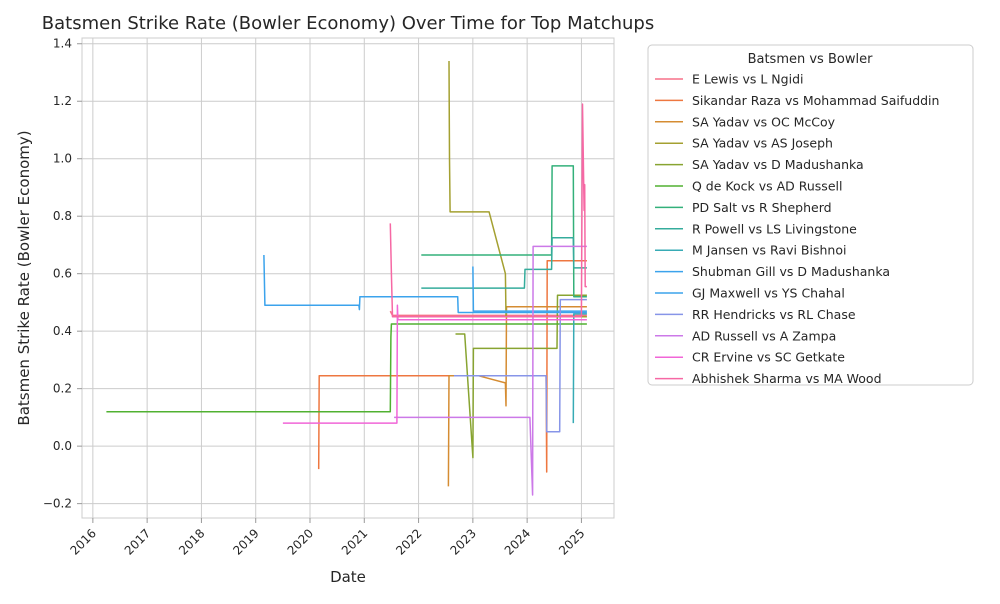  I want to click on y-axis-ticks: −0.2 0.0 0.2 0.4 0.6 0.8 1.0 1.2 1.4, so click(62, 274).